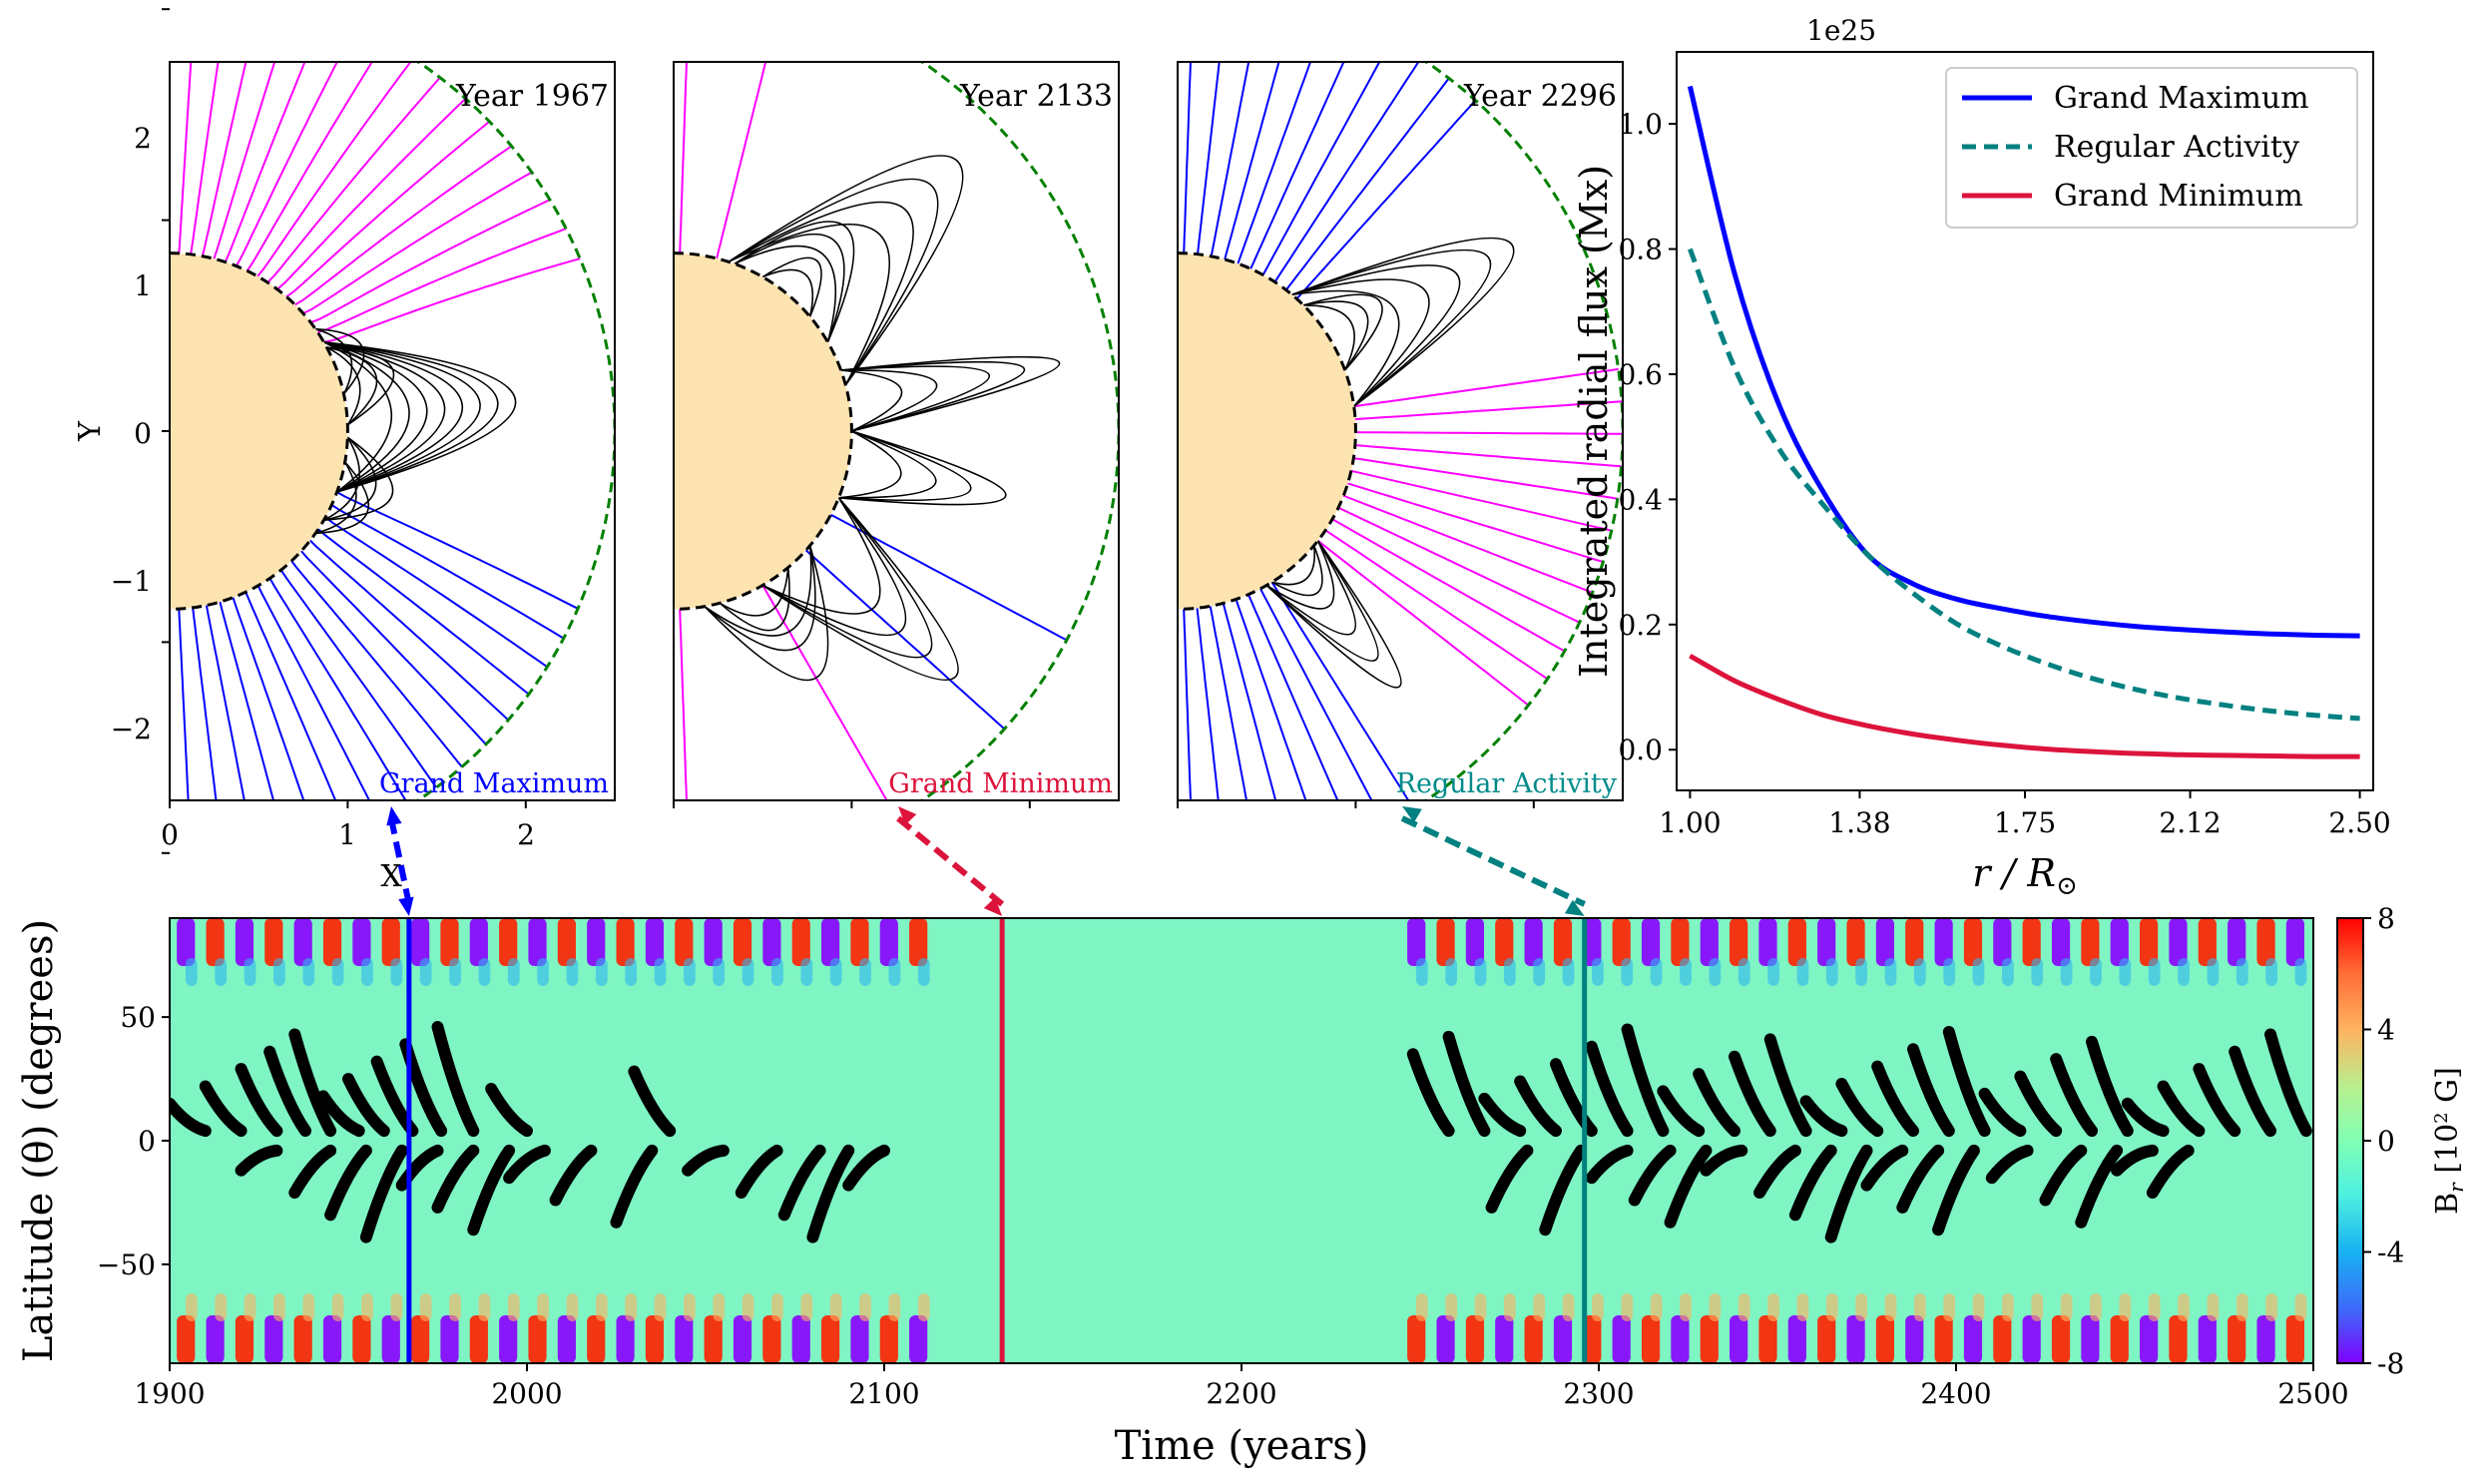 The width and height of the screenshot is (2485, 1484). I want to click on colorbar-ticks: 8 4 0 -4 -8, so click(2383, 1141).